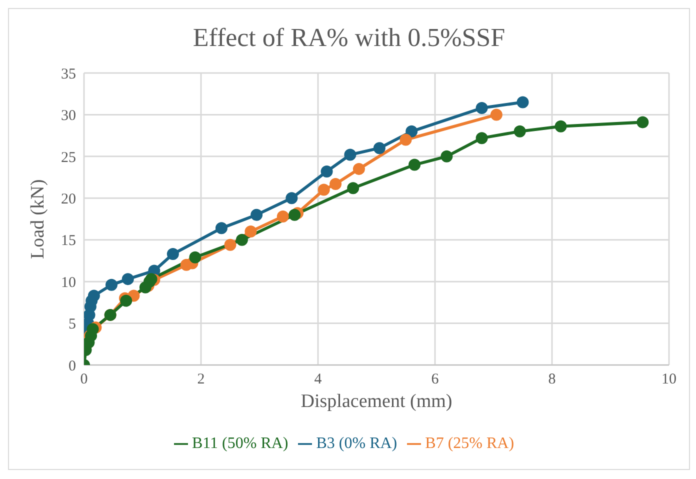 The height and width of the screenshot is (479, 696). I want to click on y-tick-label: 10, so click(68, 282).